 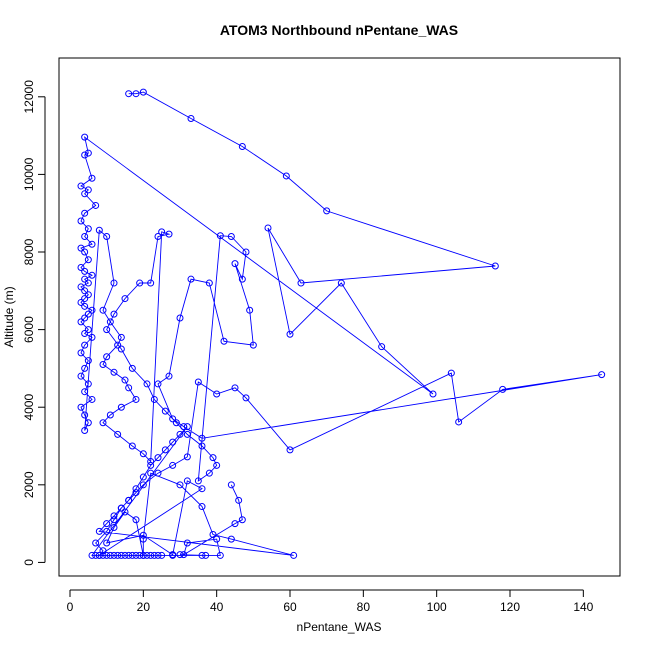 What do you see at coordinates (29, 174) in the screenshot?
I see `y-tick-label: 10000` at bounding box center [29, 174].